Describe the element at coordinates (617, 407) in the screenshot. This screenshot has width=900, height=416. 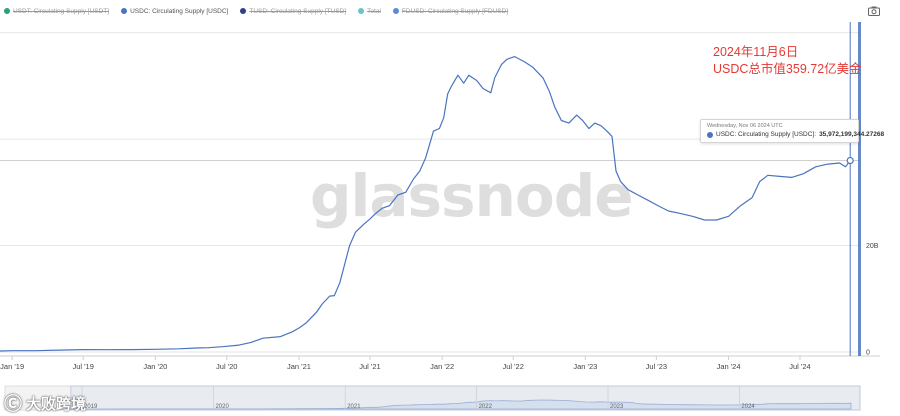
I see `navigator-label: 2023` at that location.